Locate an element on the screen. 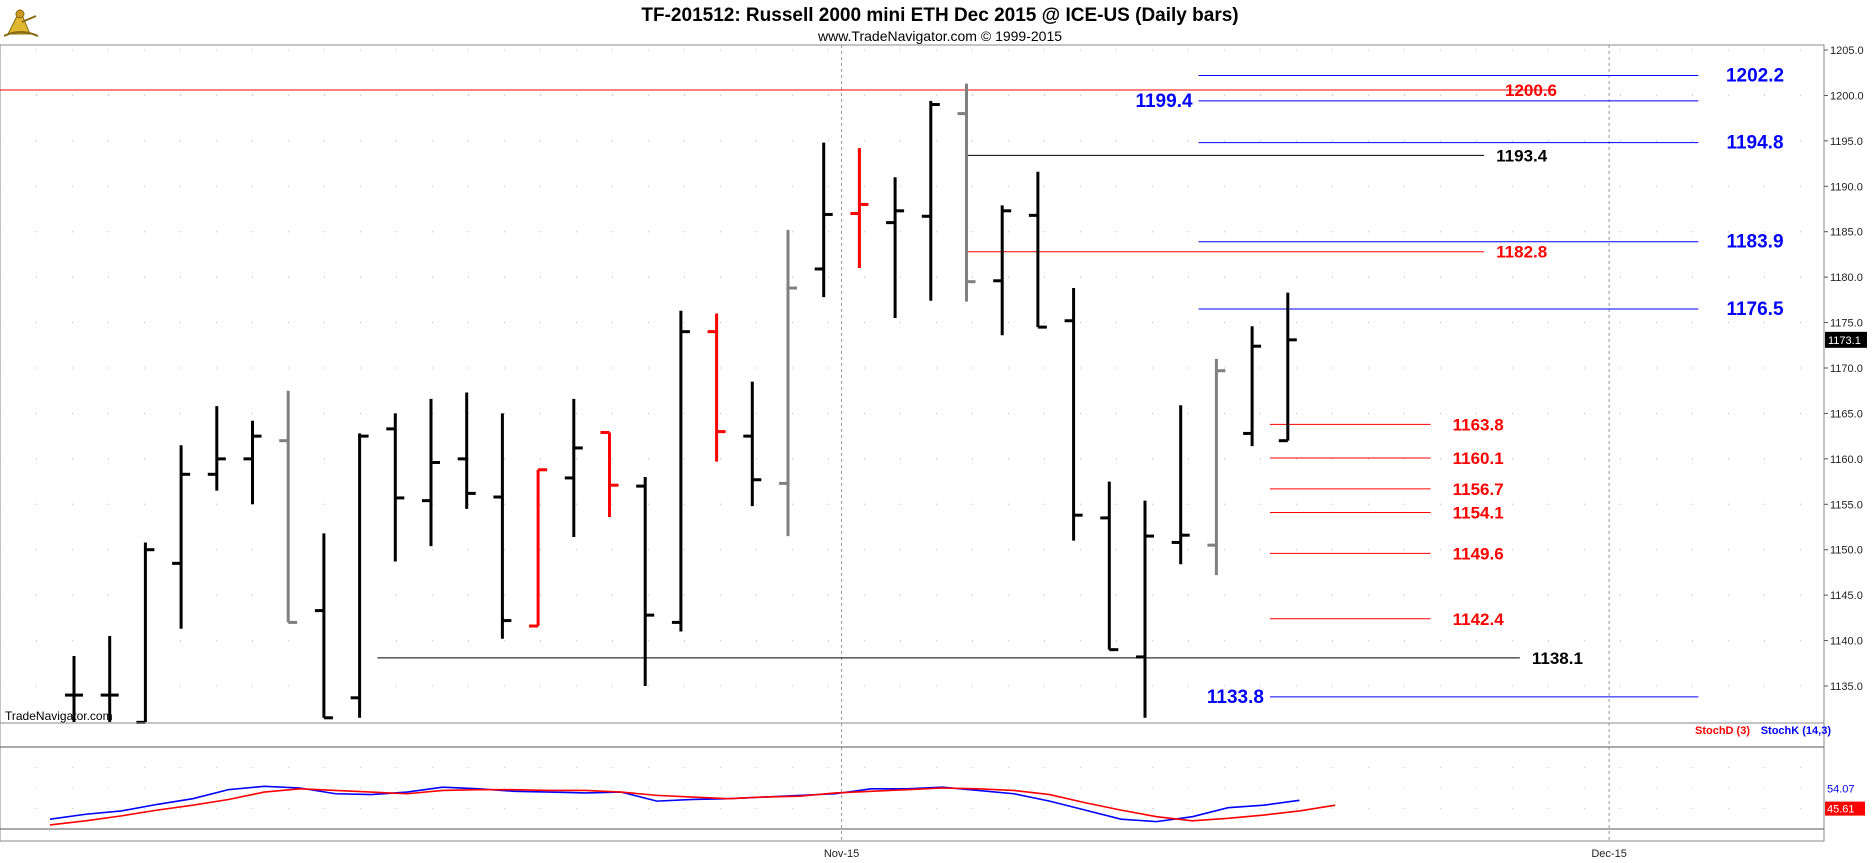 Image resolution: width=1876 pixels, height=863 pixels. level-label-1149-6: 1149.6 is located at coordinates (1478, 553).